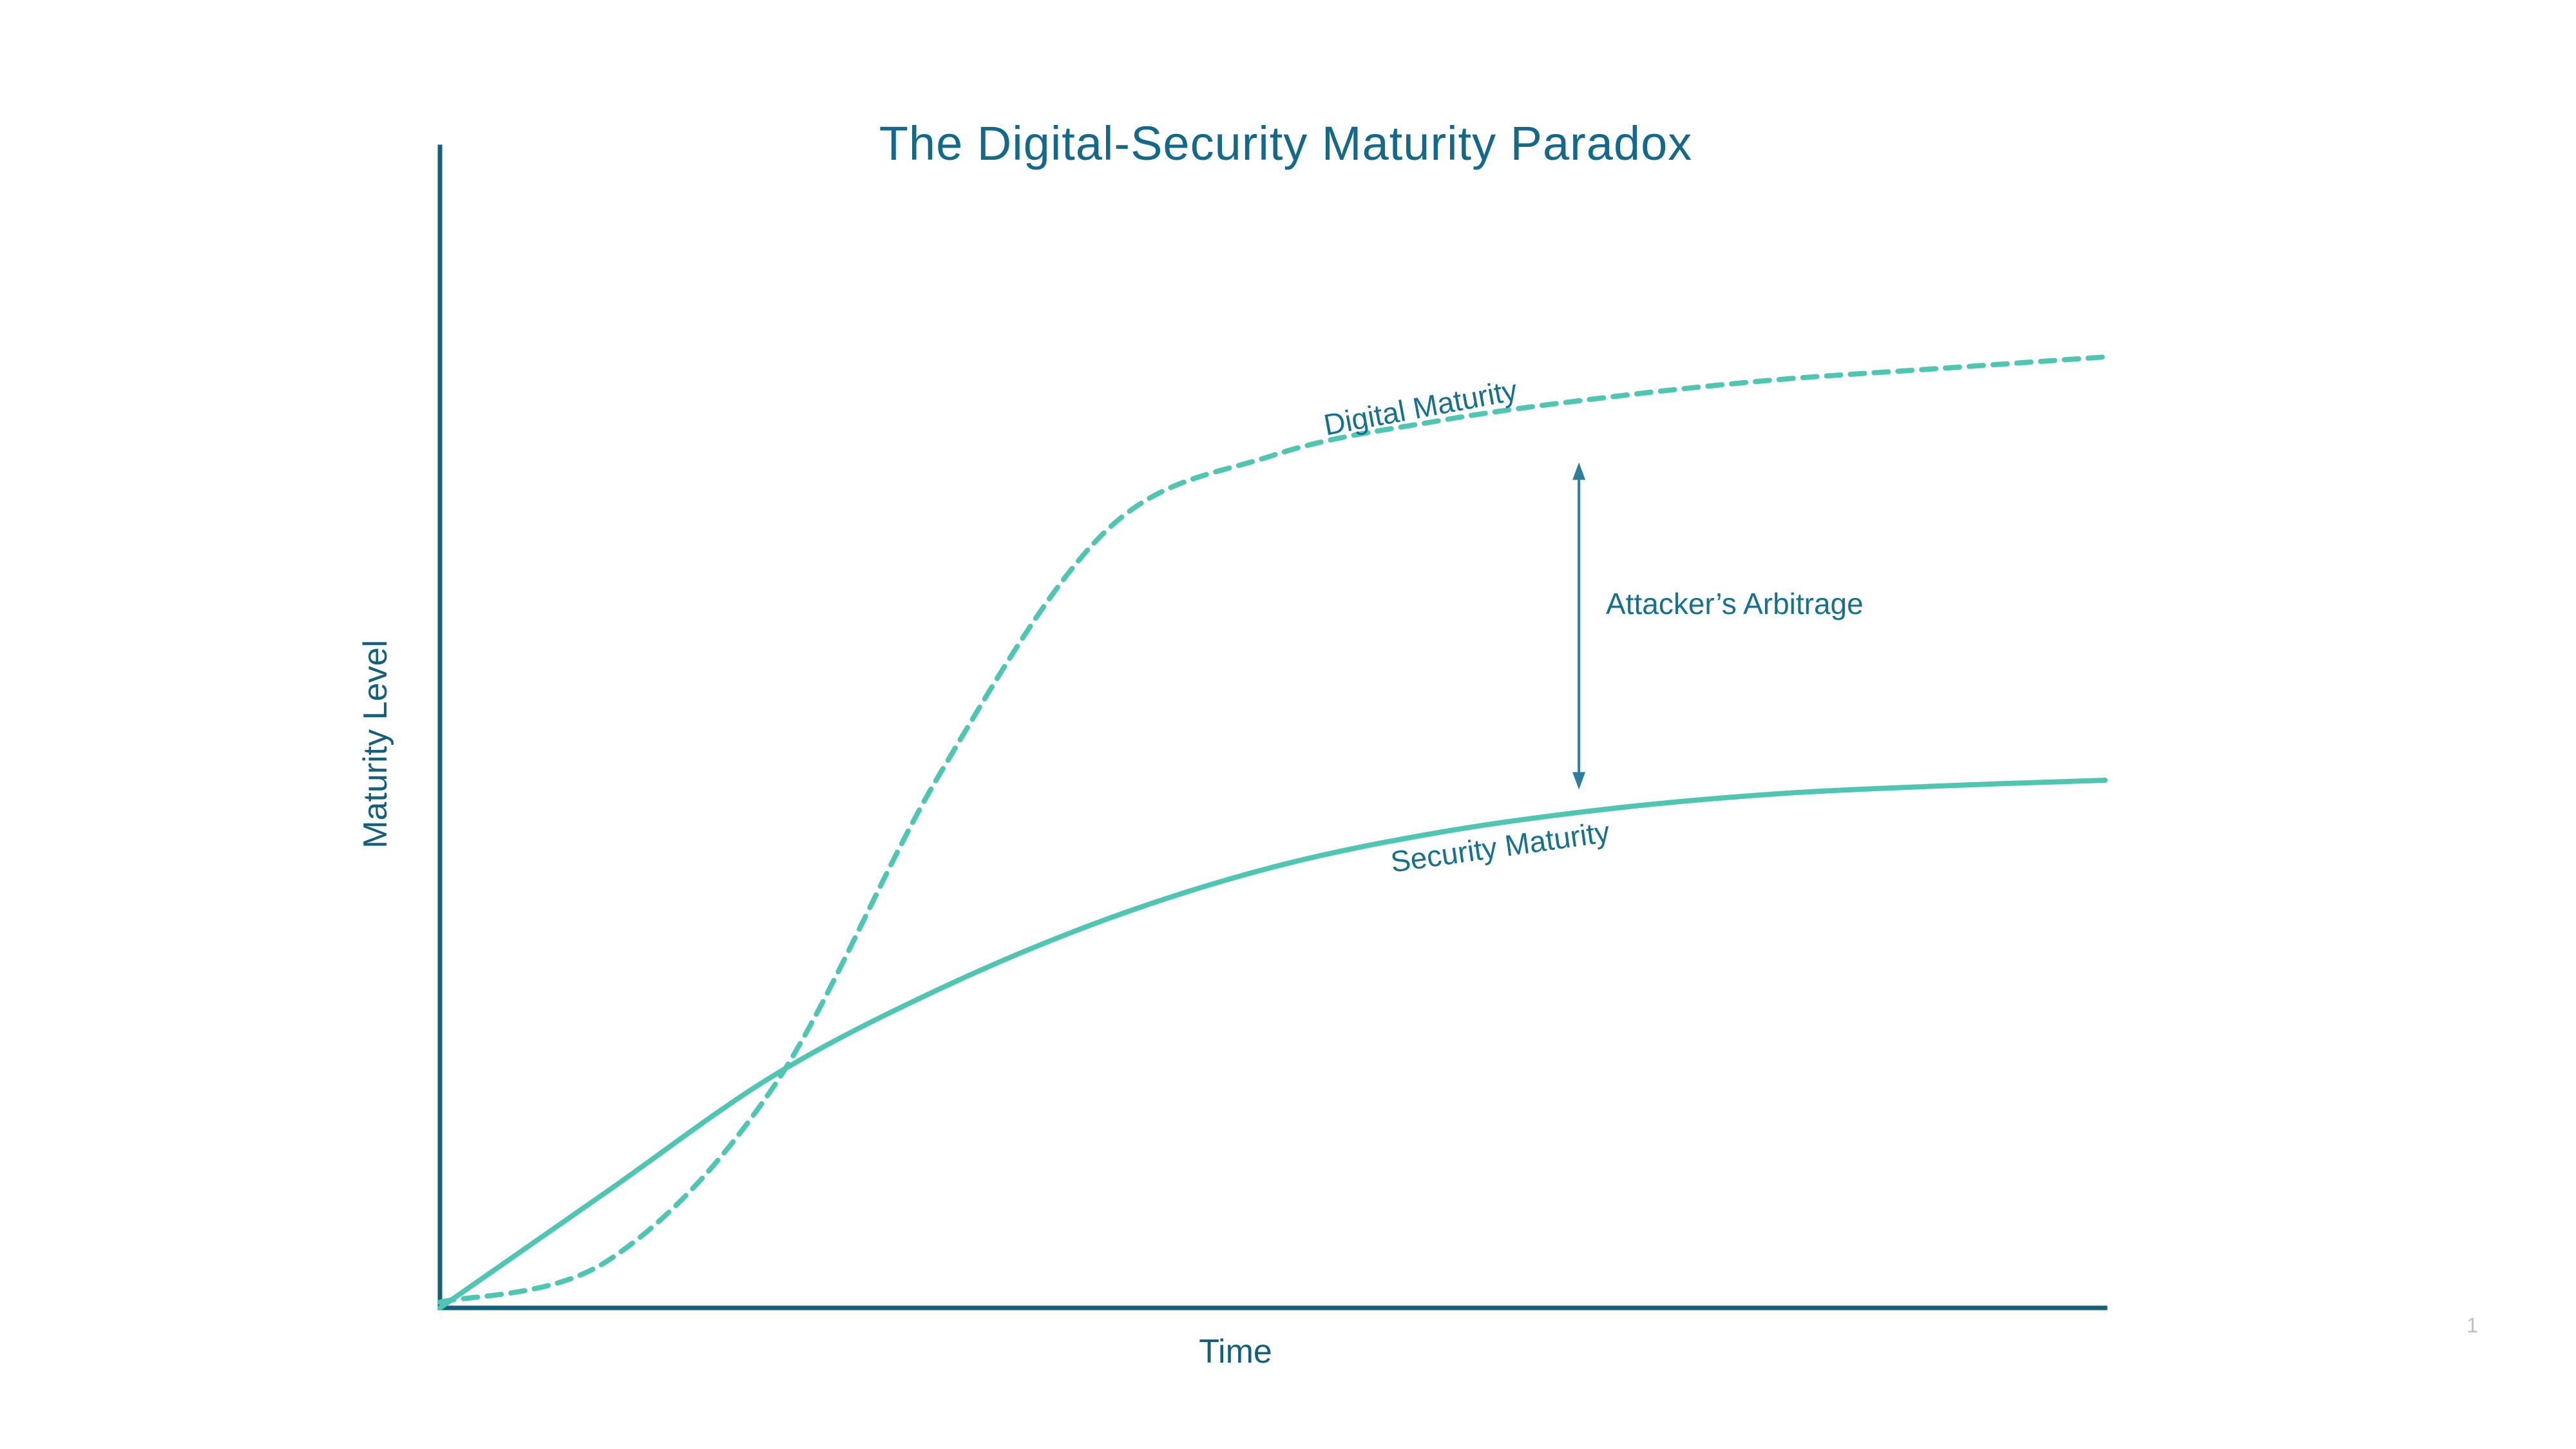 The image size is (2576, 1449). Describe the element at coordinates (1420, 407) in the screenshot. I see `digital-maturity-label: Digital Maturity` at that location.